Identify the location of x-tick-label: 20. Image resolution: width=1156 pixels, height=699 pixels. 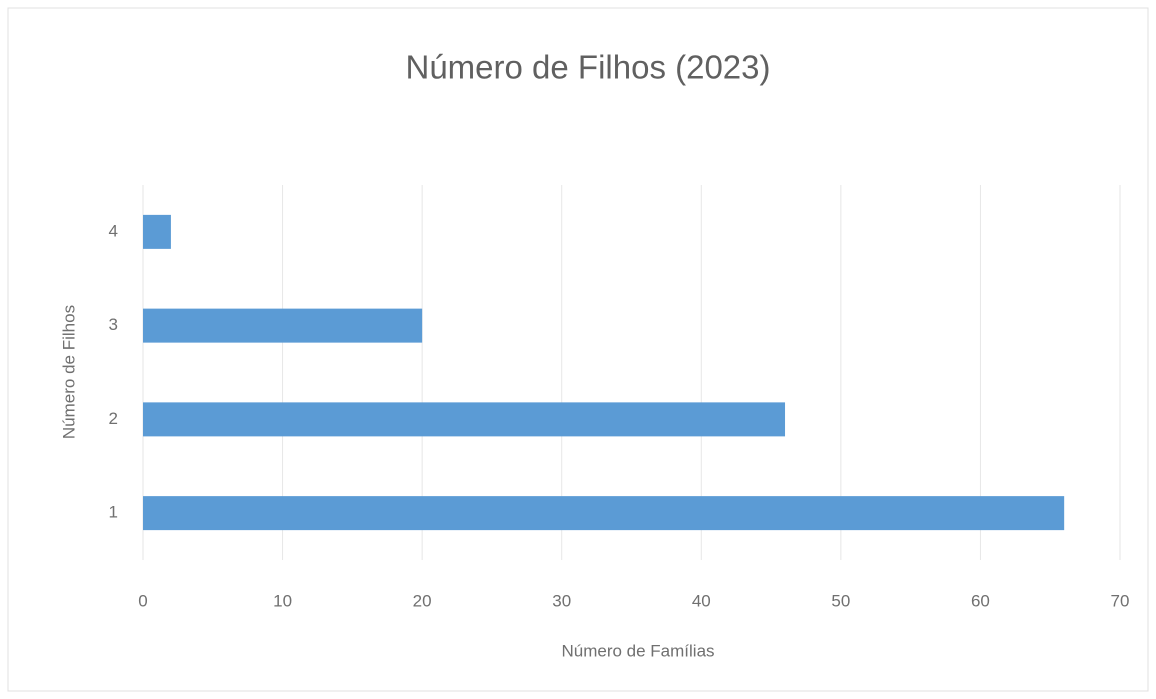
(422, 600).